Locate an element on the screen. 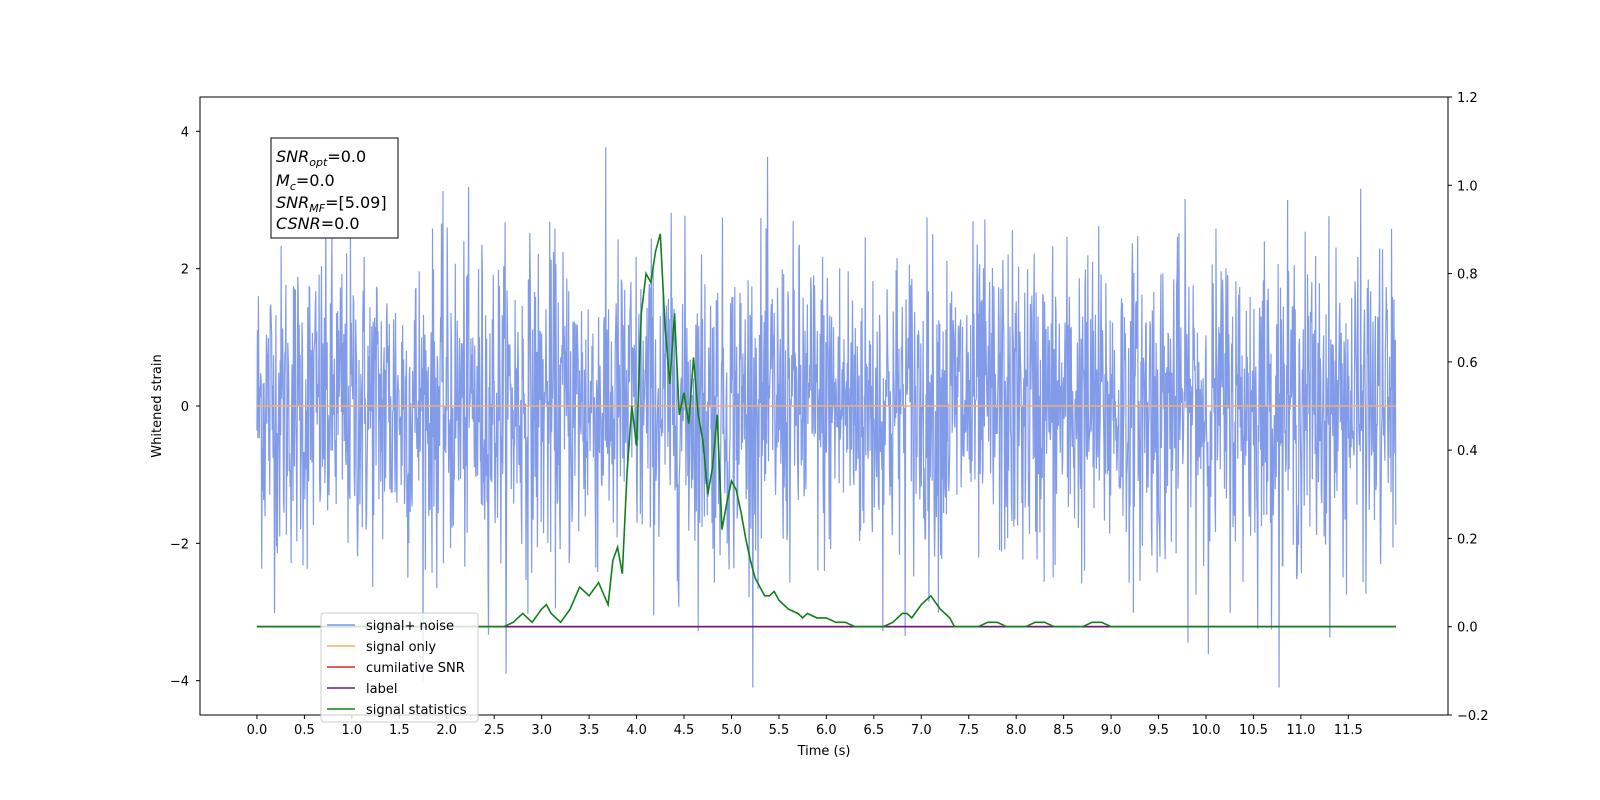 This screenshot has width=1600, height=800. x-tick-label: 9.0 is located at coordinates (1111, 730).